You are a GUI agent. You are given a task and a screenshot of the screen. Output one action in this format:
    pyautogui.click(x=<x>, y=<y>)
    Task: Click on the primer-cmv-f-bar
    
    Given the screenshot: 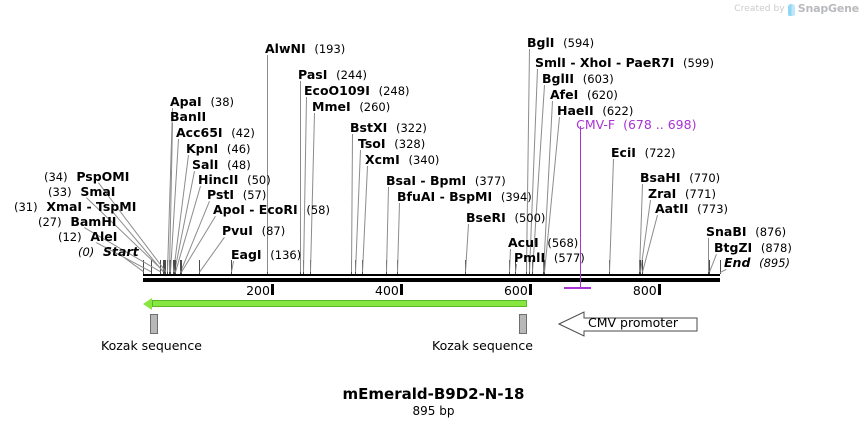 What is the action you would take?
    pyautogui.click(x=577, y=288)
    